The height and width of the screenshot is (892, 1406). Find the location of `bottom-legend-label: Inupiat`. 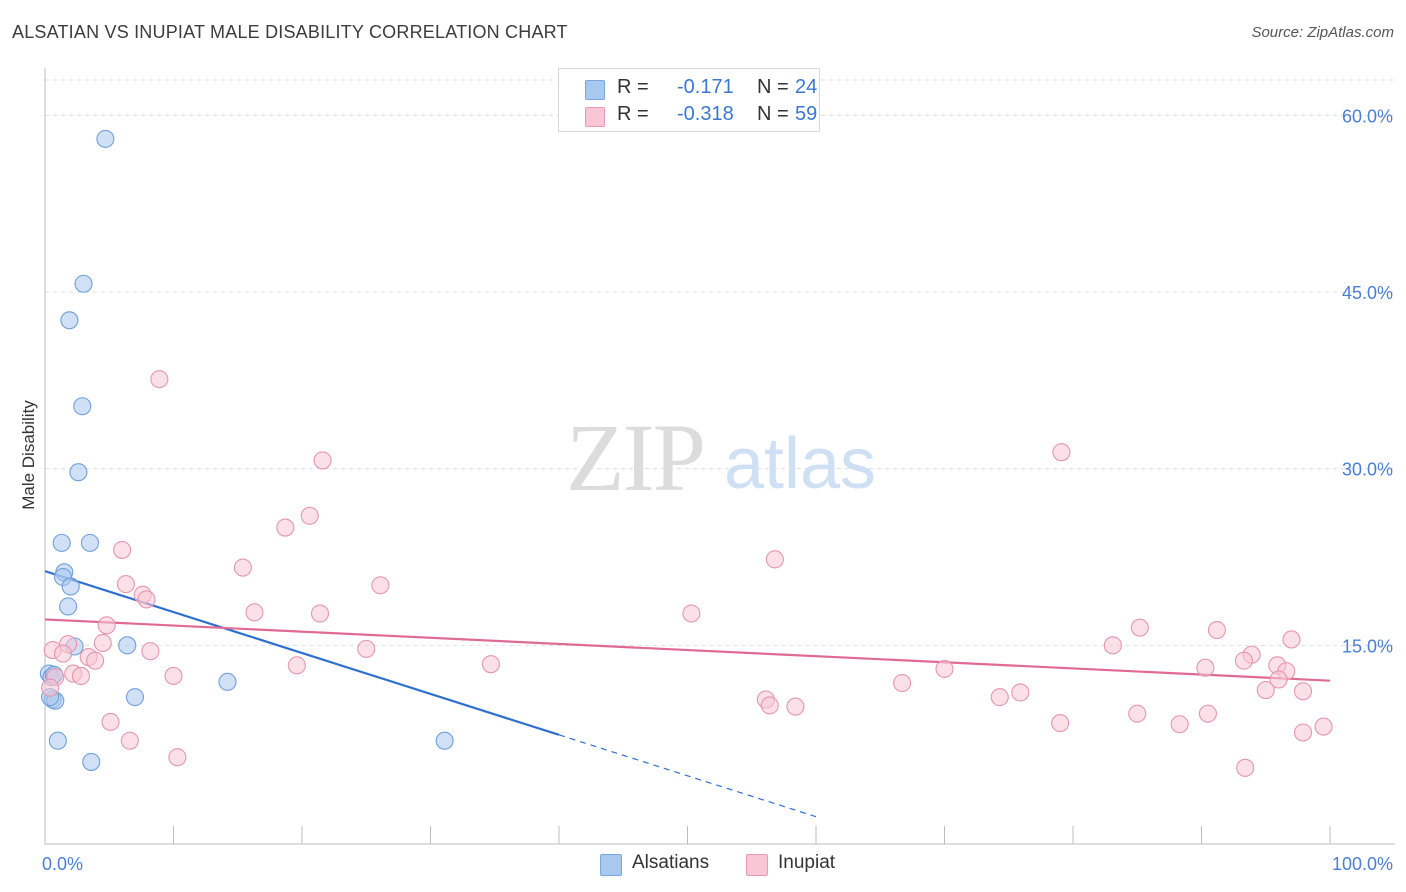

bottom-legend-label: Inupiat is located at coordinates (807, 862).